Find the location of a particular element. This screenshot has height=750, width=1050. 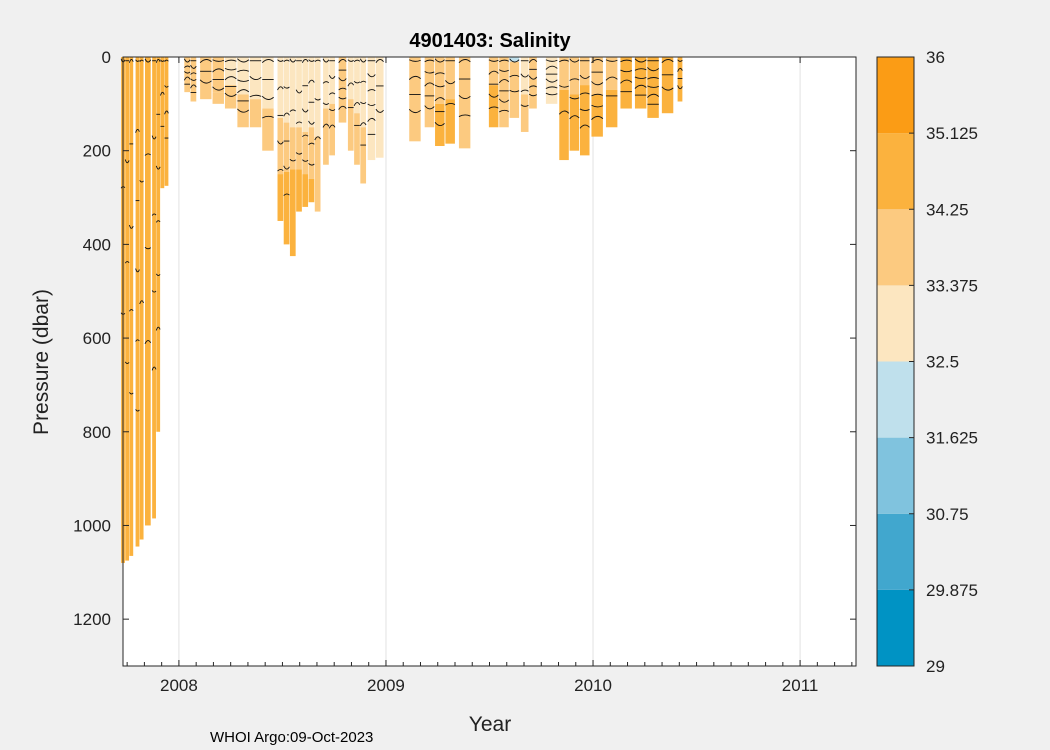

chart-title: 4901403: Salinity is located at coordinates (490, 41).